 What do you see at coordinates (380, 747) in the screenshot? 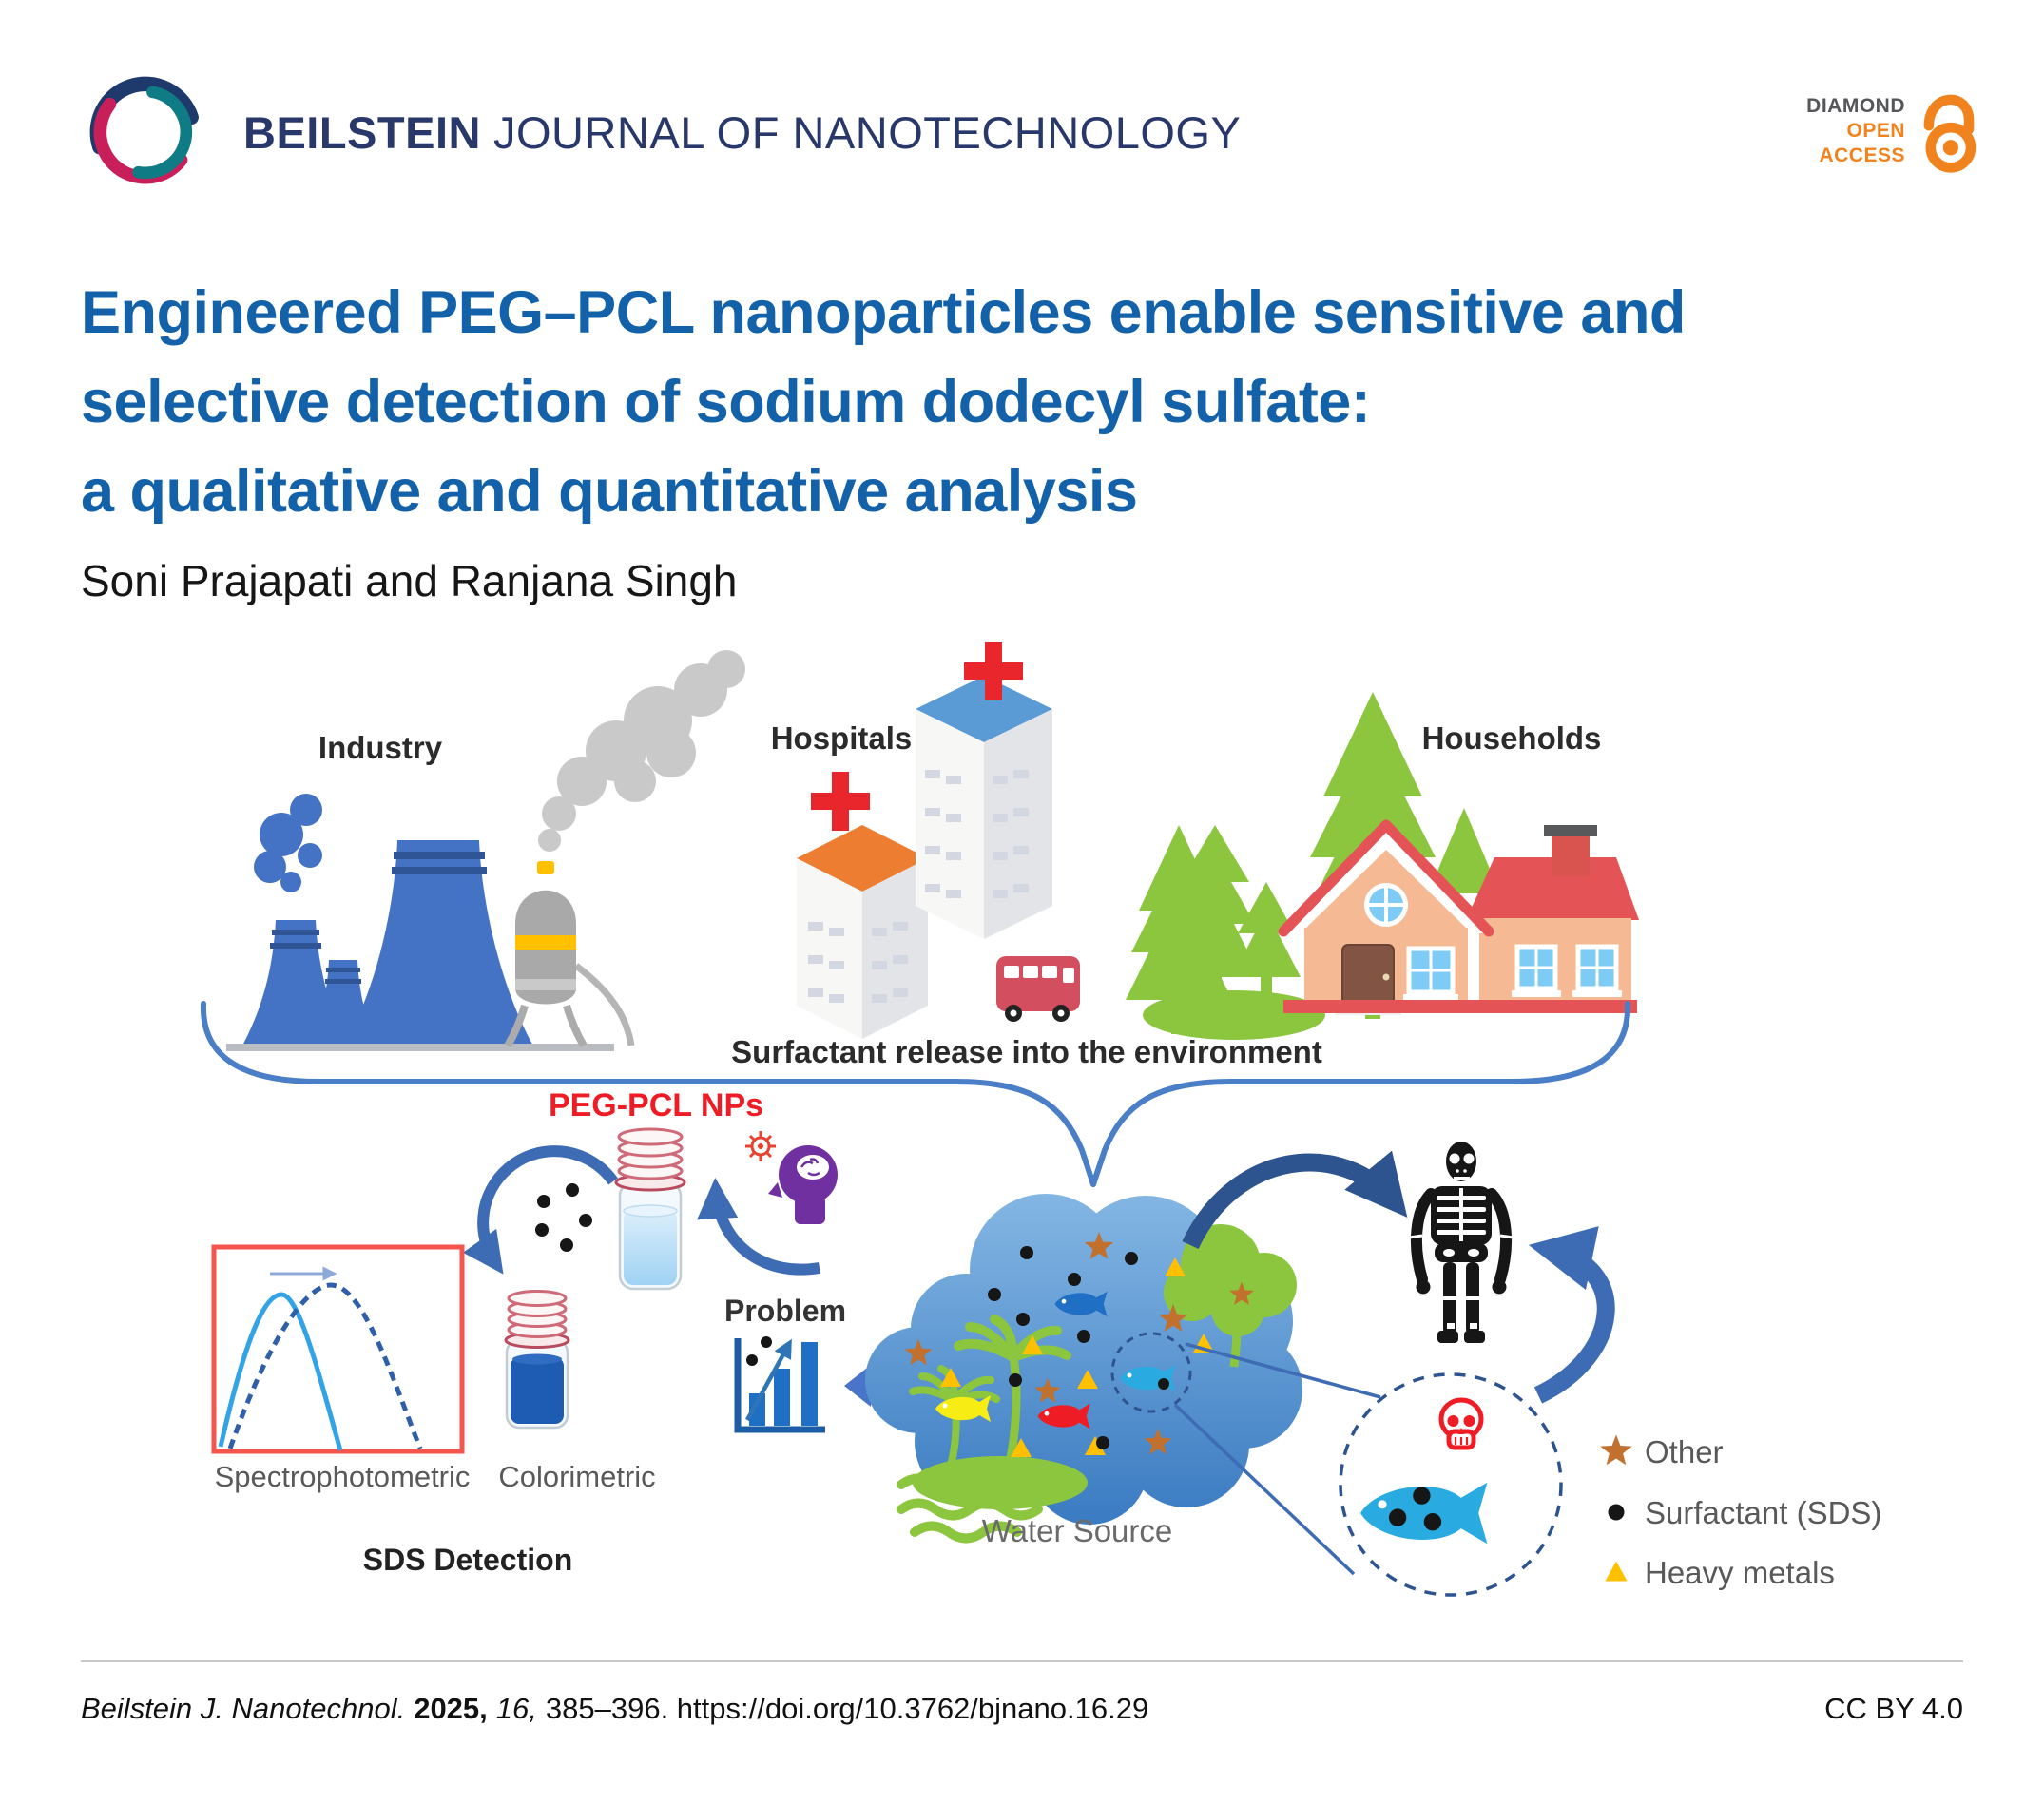
I see `industry-label: Industry` at bounding box center [380, 747].